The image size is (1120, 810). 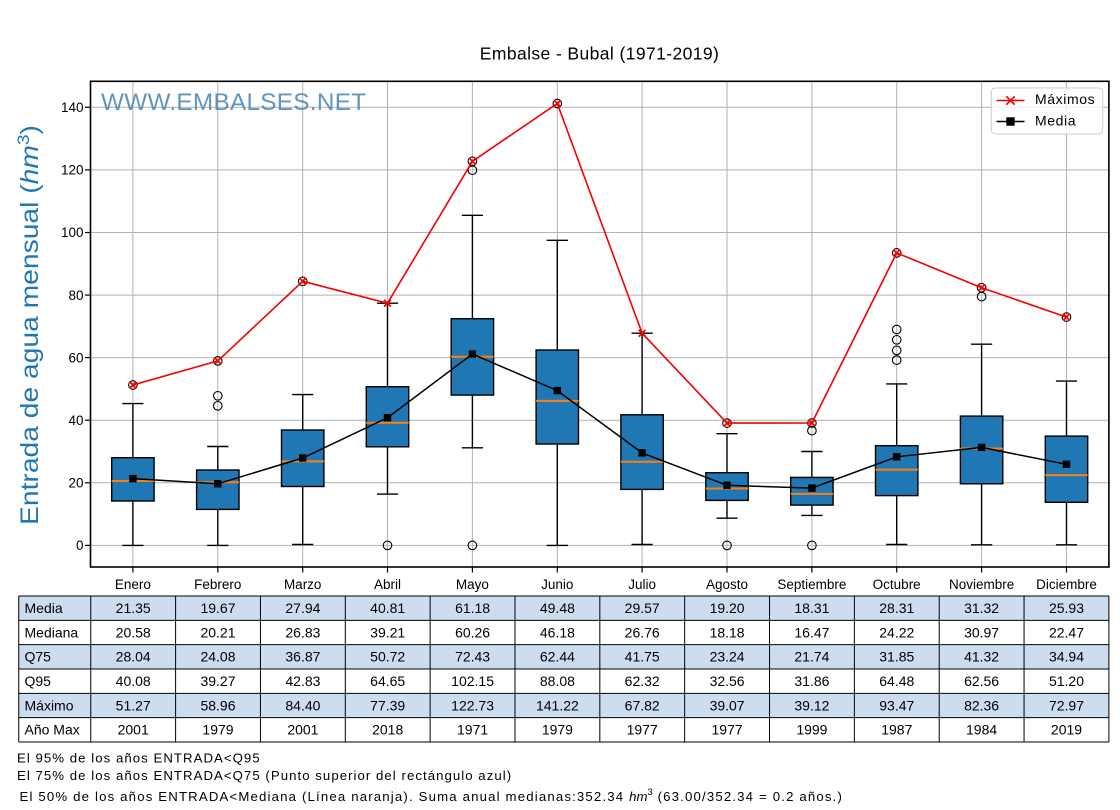 I want to click on svg-text: 67.82, so click(x=642, y=705).